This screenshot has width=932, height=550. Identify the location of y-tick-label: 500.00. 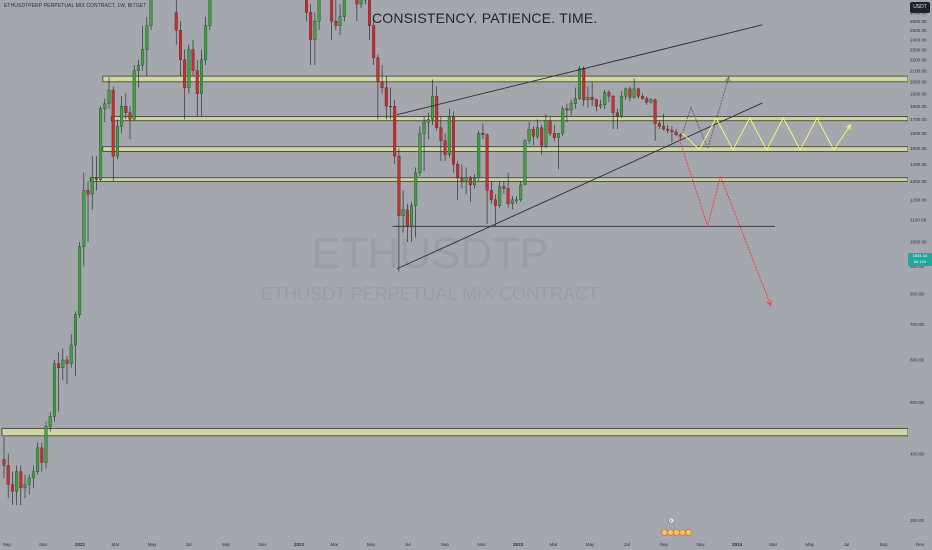
(917, 402).